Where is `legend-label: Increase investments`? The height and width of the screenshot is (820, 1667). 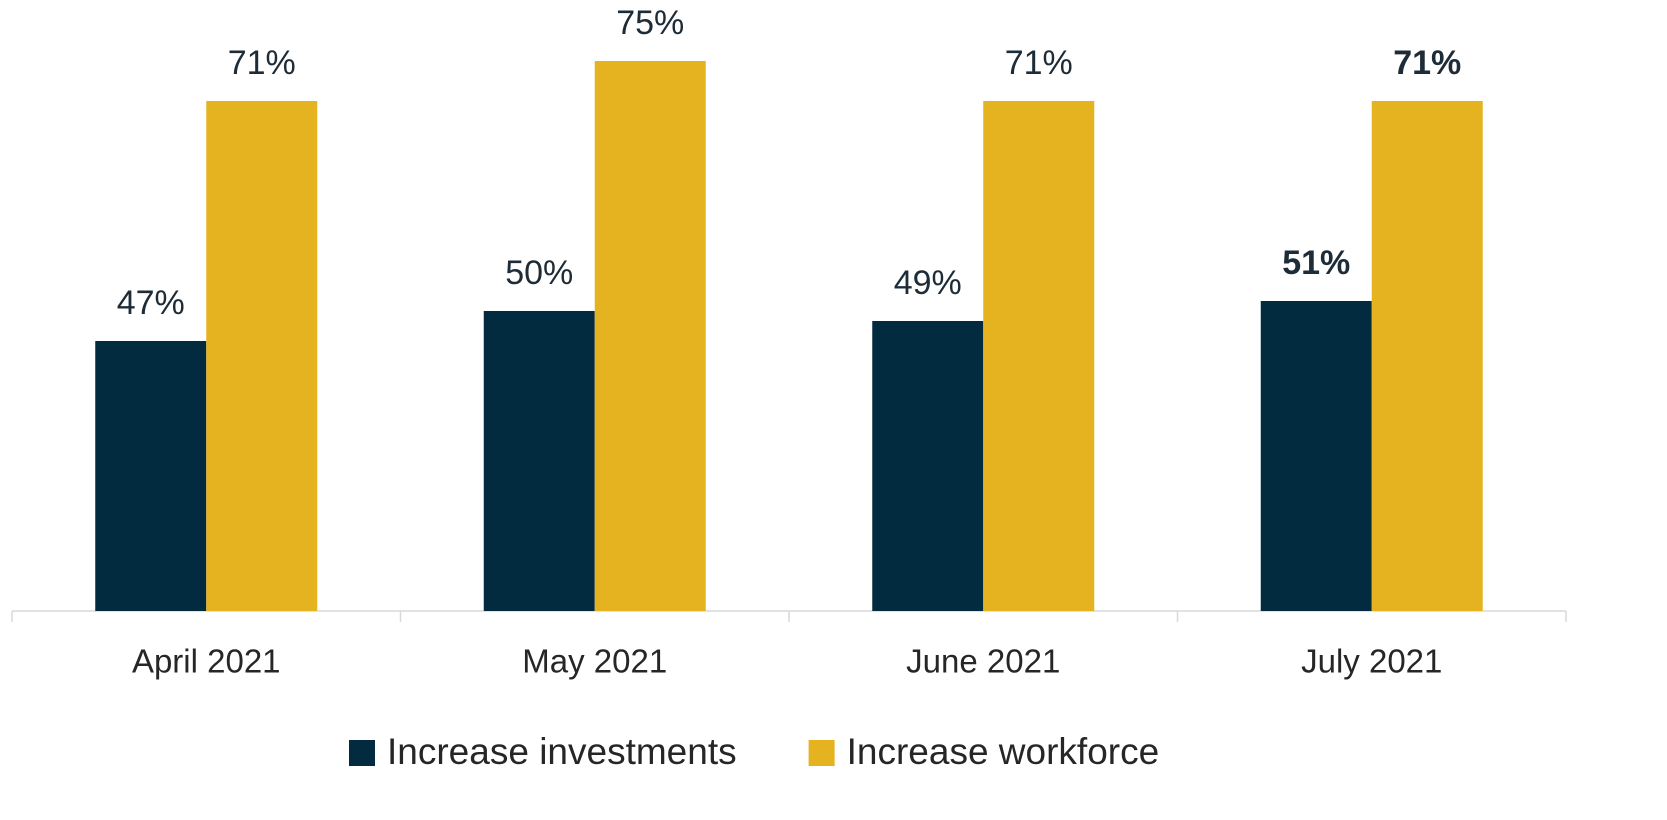 legend-label: Increase investments is located at coordinates (562, 751).